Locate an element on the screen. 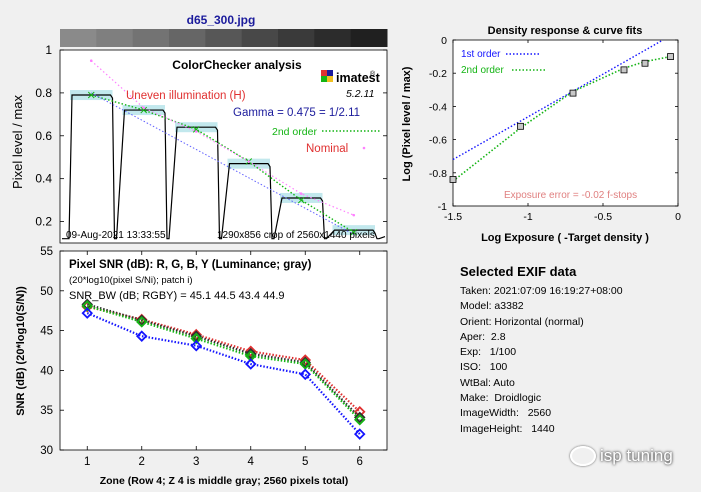 Image resolution: width=701 pixels, height=492 pixels. x-tick-label: 0 is located at coordinates (678, 217).